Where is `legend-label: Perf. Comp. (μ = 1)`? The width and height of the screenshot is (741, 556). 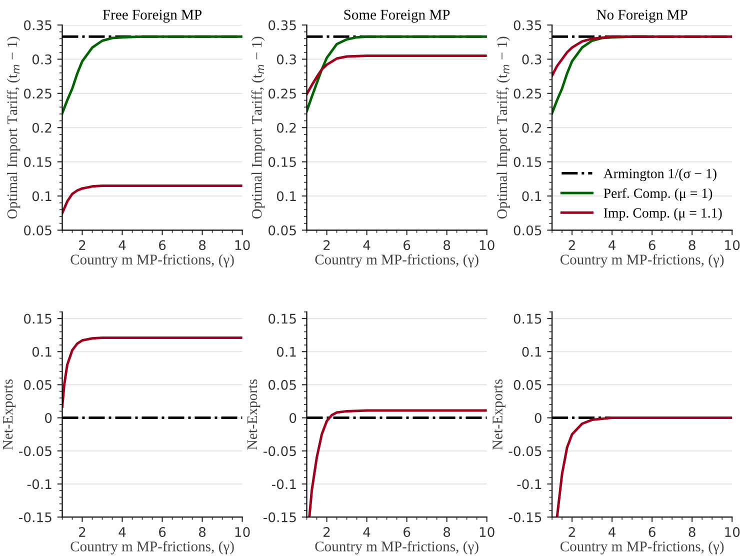 legend-label: Perf. Comp. (μ = 1) is located at coordinates (658, 194).